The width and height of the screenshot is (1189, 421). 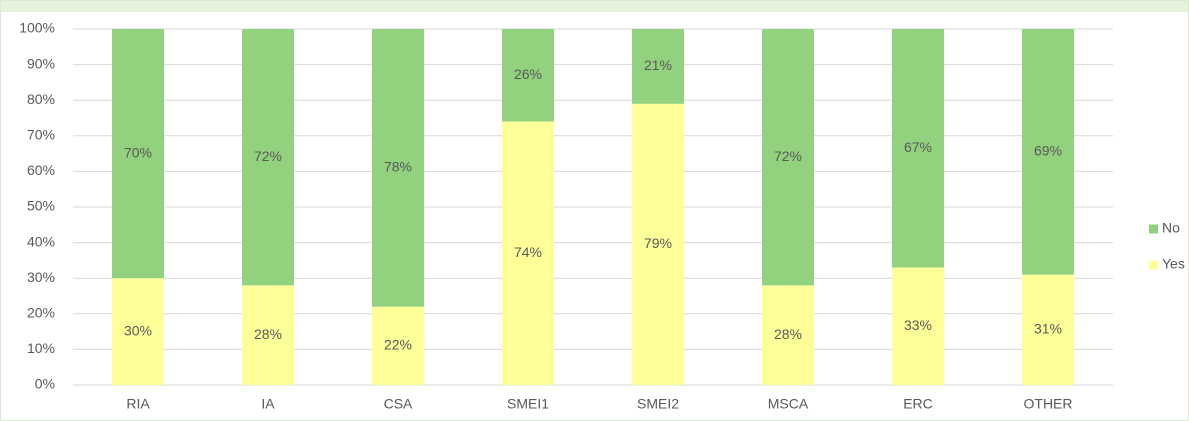 I want to click on data-label: 33%, so click(x=918, y=325).